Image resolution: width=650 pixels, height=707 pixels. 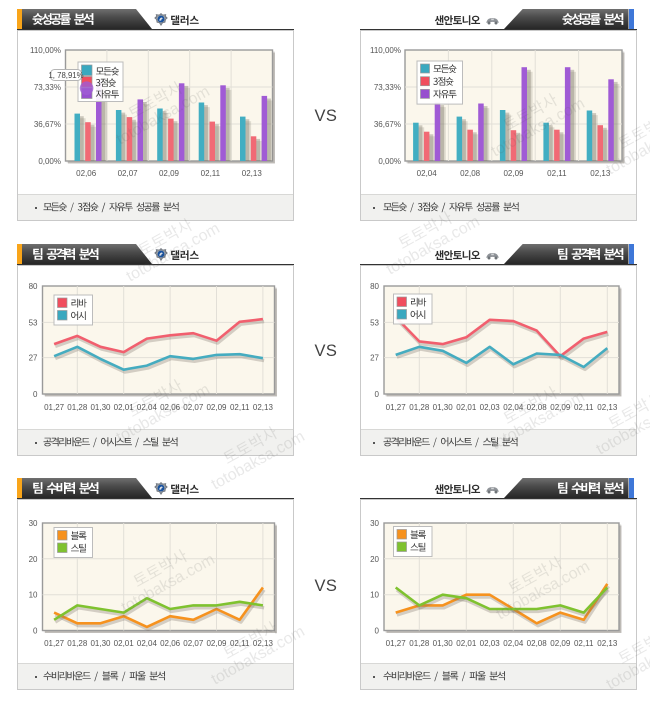 I want to click on svg-text: 1, 78,91%, so click(x=65, y=75).